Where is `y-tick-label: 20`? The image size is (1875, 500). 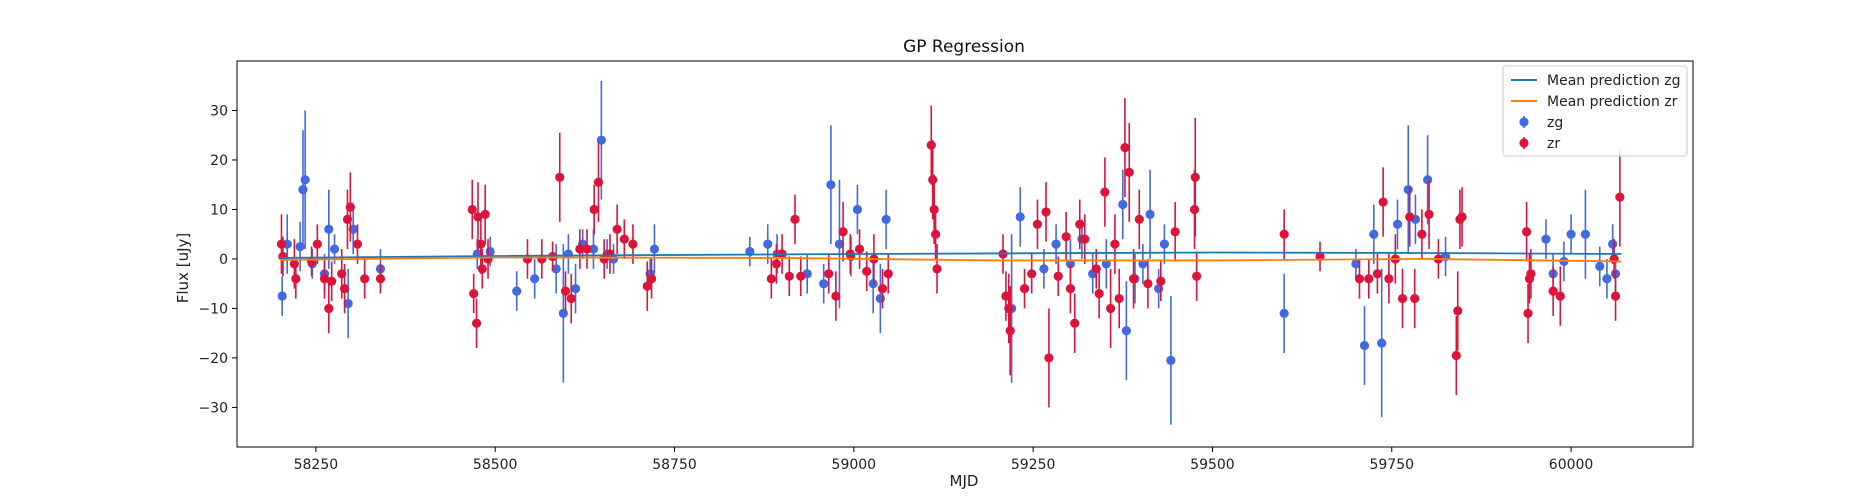 y-tick-label: 20 is located at coordinates (219, 161).